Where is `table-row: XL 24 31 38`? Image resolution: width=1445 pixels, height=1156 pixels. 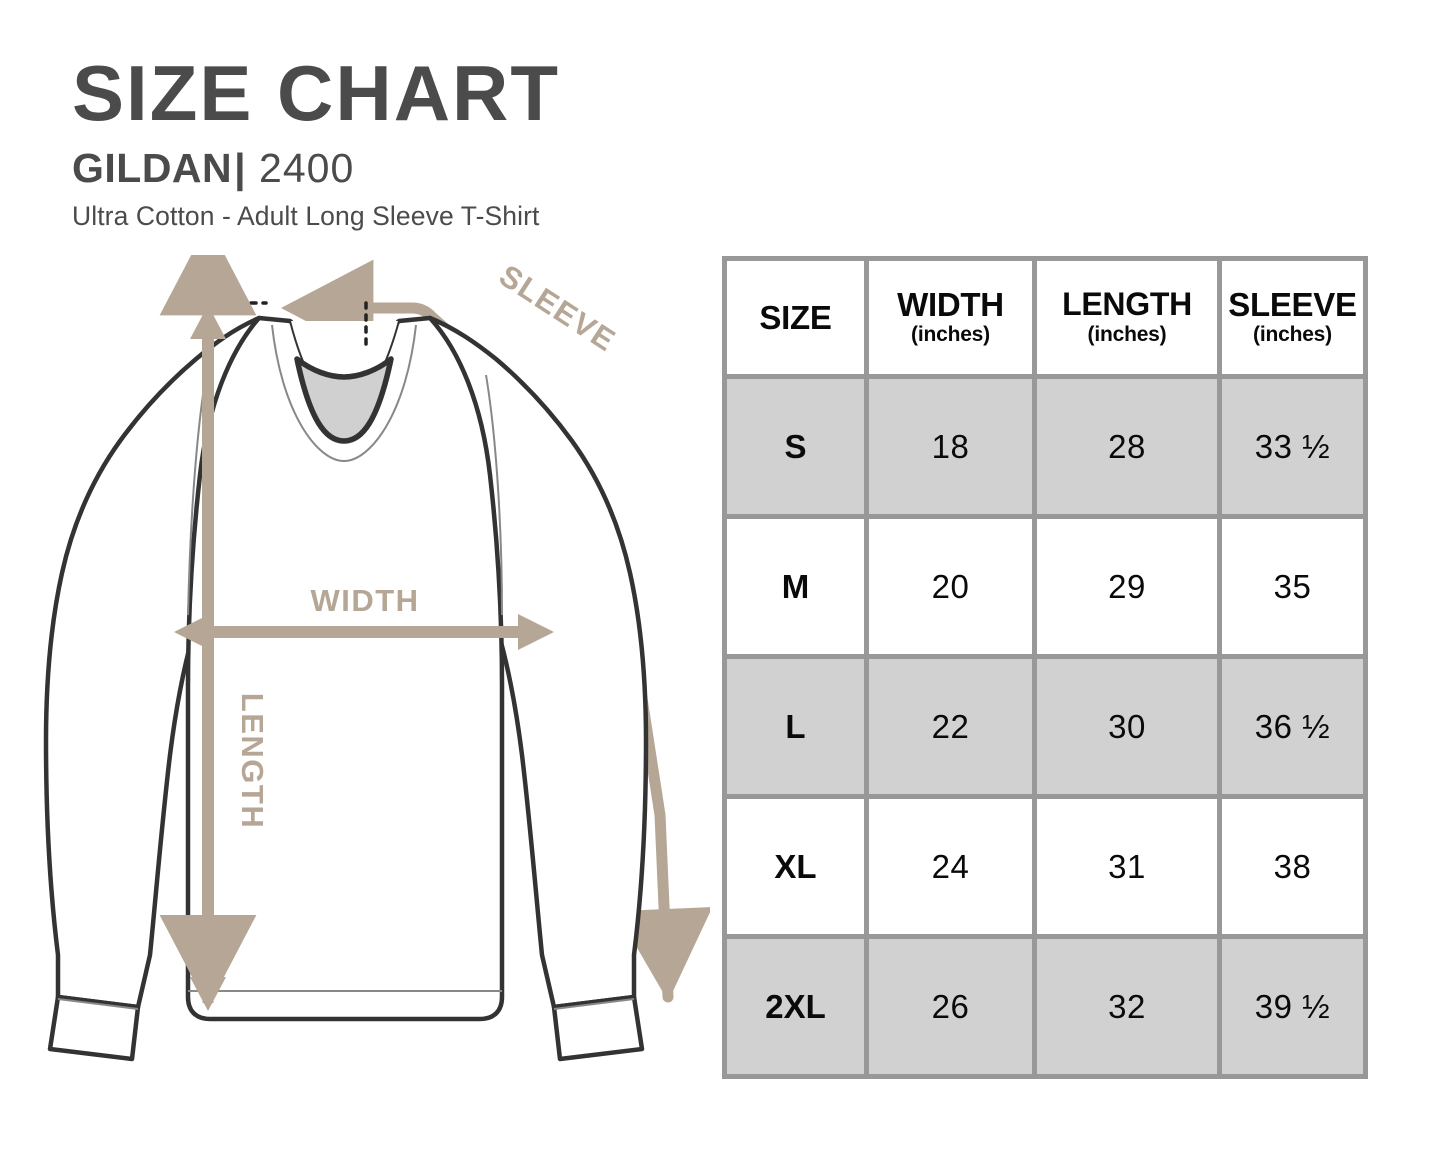
table-row: XL 24 31 38 is located at coordinates (1045, 864).